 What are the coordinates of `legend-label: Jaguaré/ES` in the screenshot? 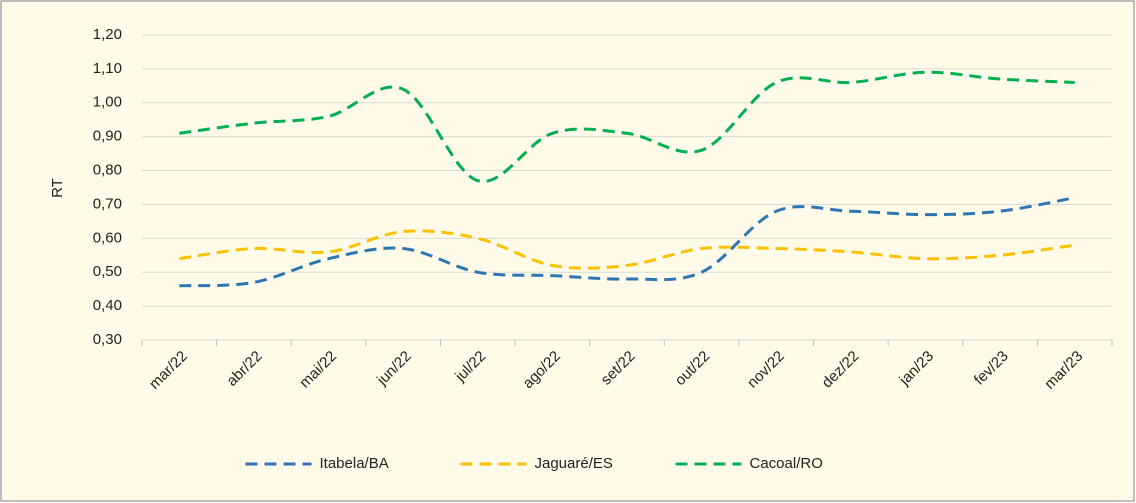 It's located at (574, 463).